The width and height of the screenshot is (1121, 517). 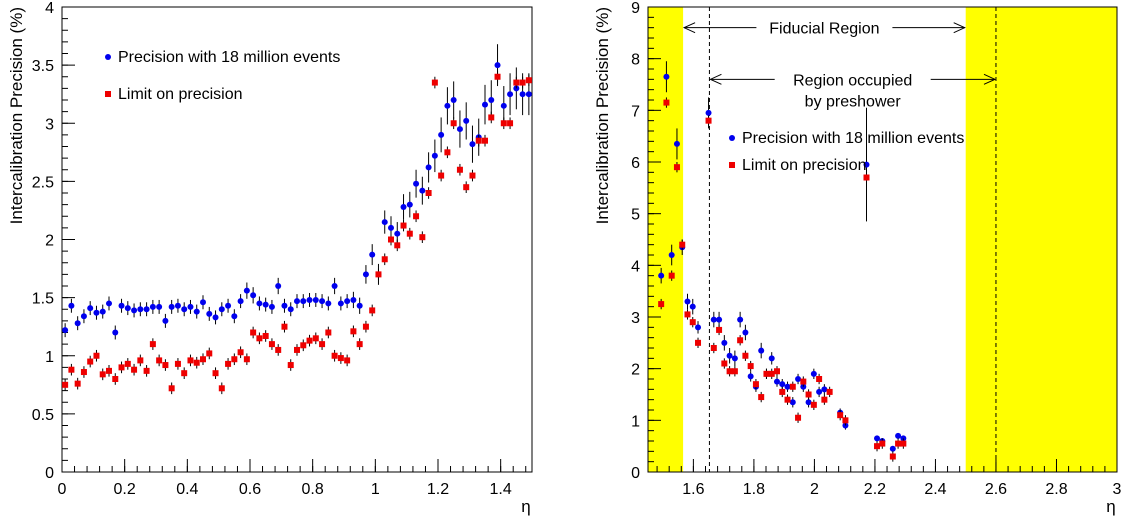 I want to click on x-tick-label: 2.8, so click(x=1056, y=489).